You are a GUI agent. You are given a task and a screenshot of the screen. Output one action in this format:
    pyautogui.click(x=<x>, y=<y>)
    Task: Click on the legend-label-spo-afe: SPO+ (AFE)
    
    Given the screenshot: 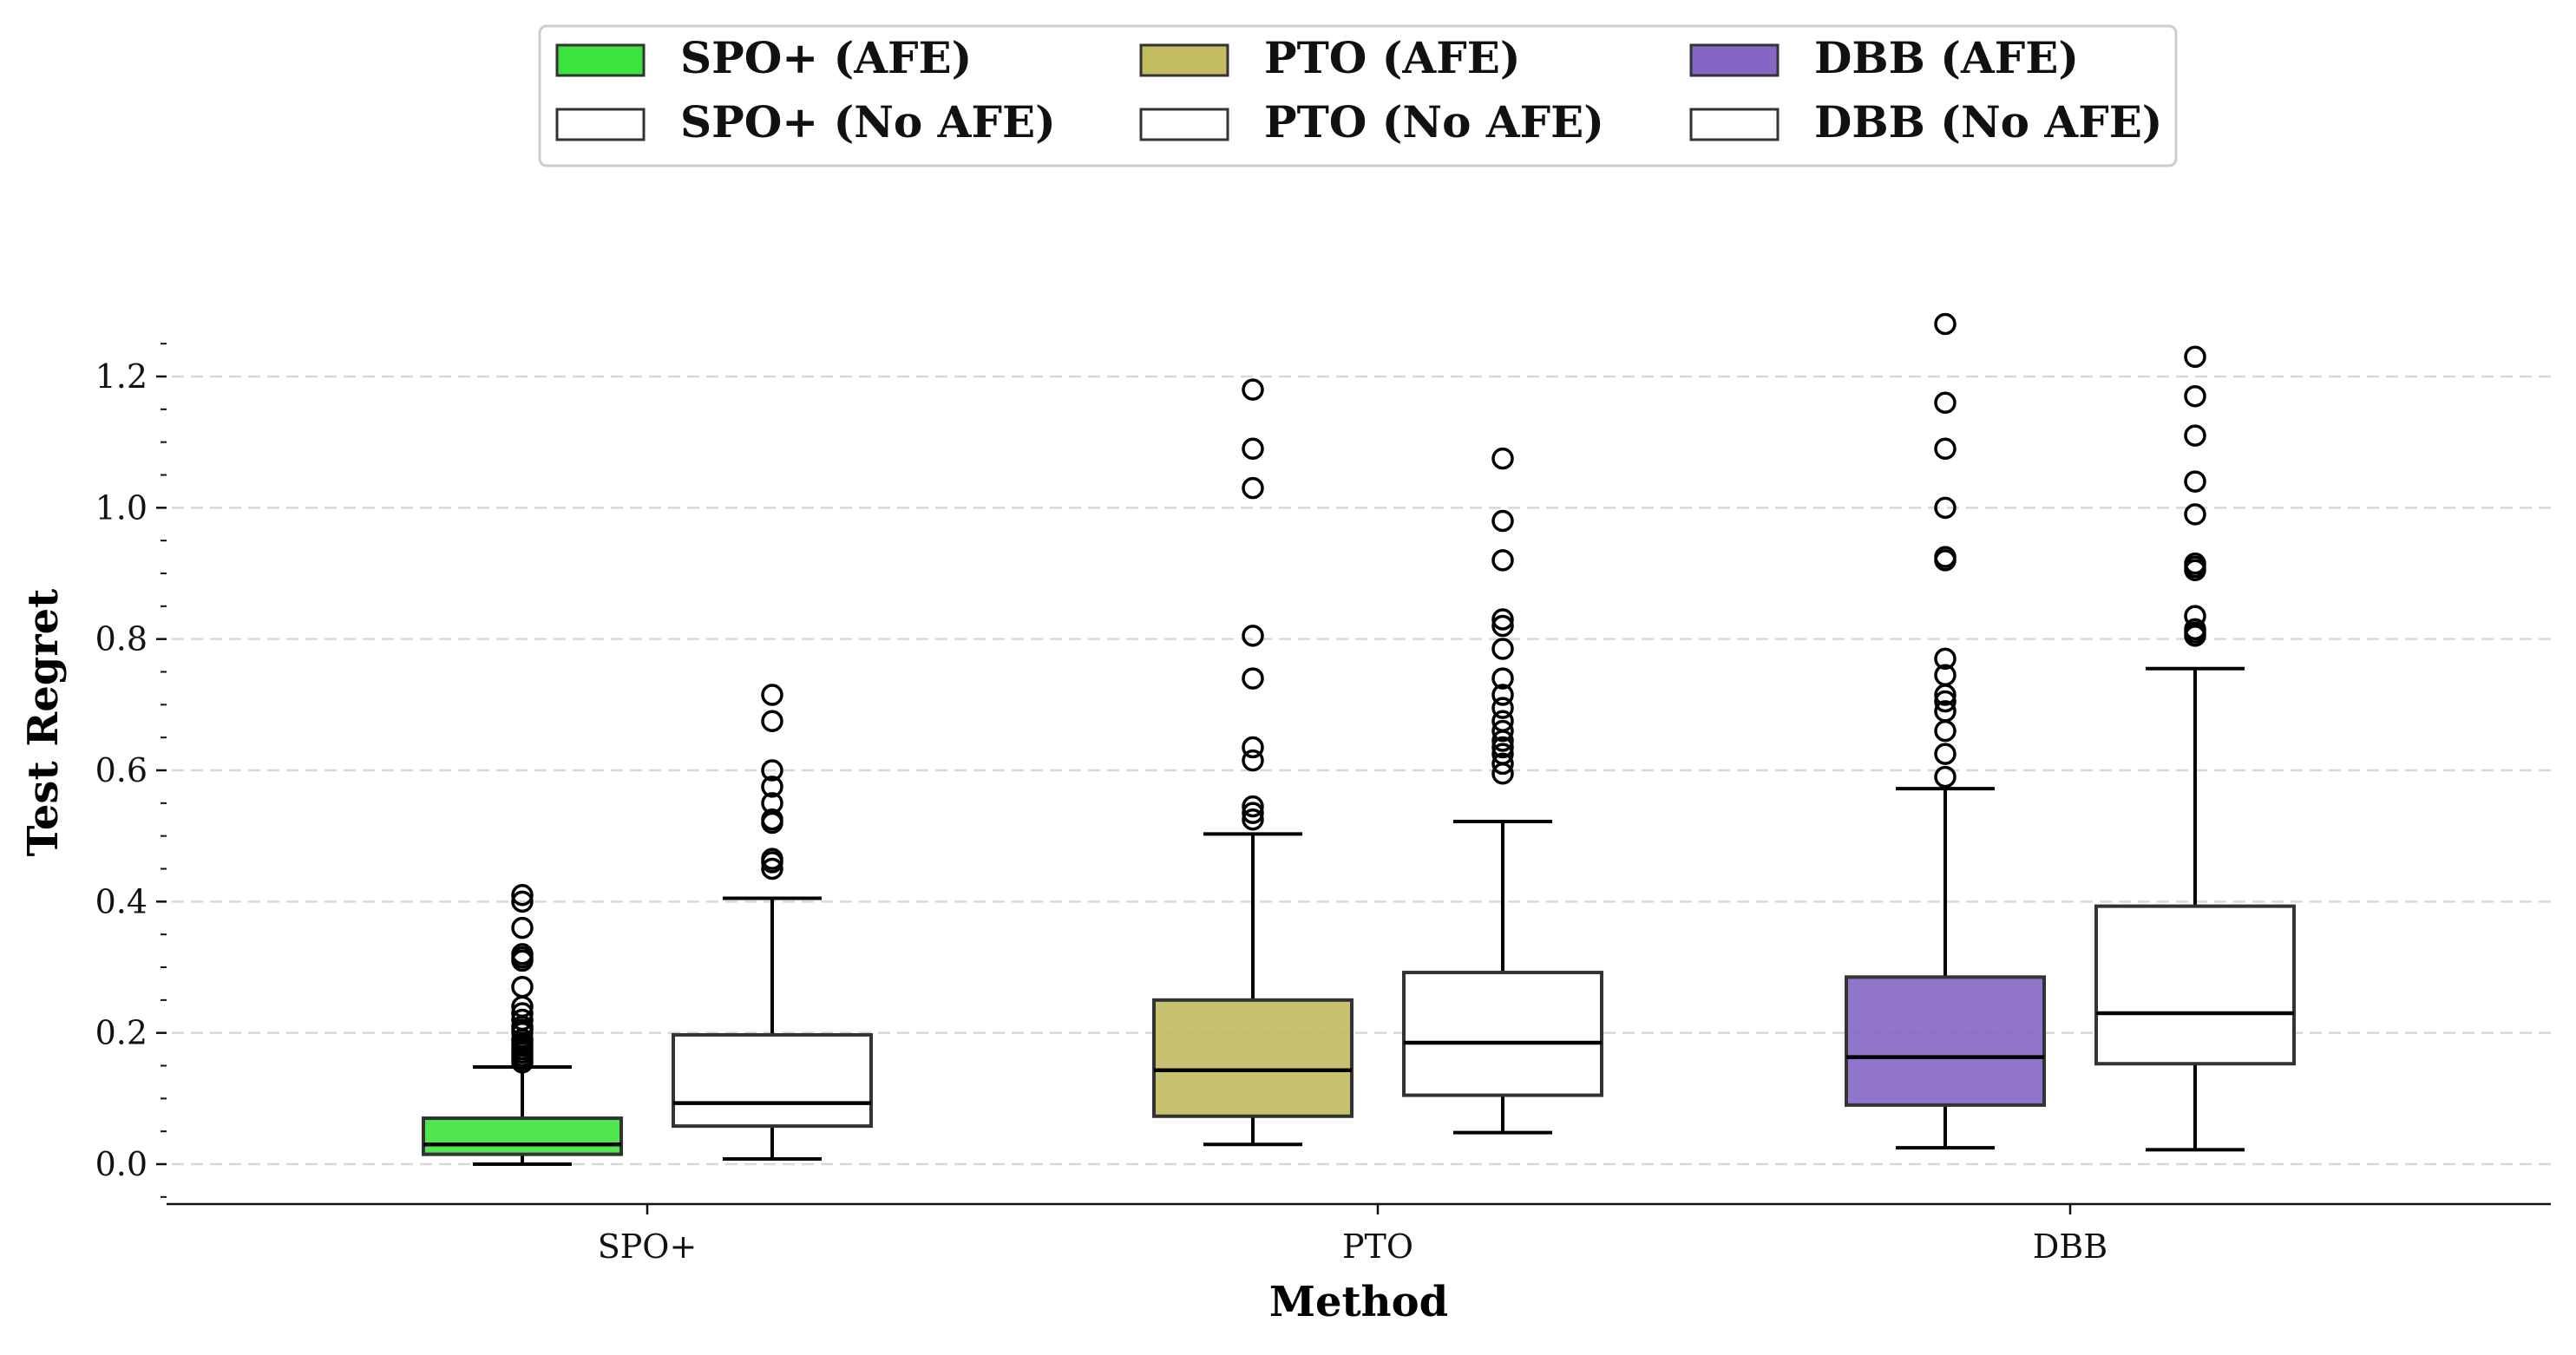 What is the action you would take?
    pyautogui.click(x=826, y=57)
    